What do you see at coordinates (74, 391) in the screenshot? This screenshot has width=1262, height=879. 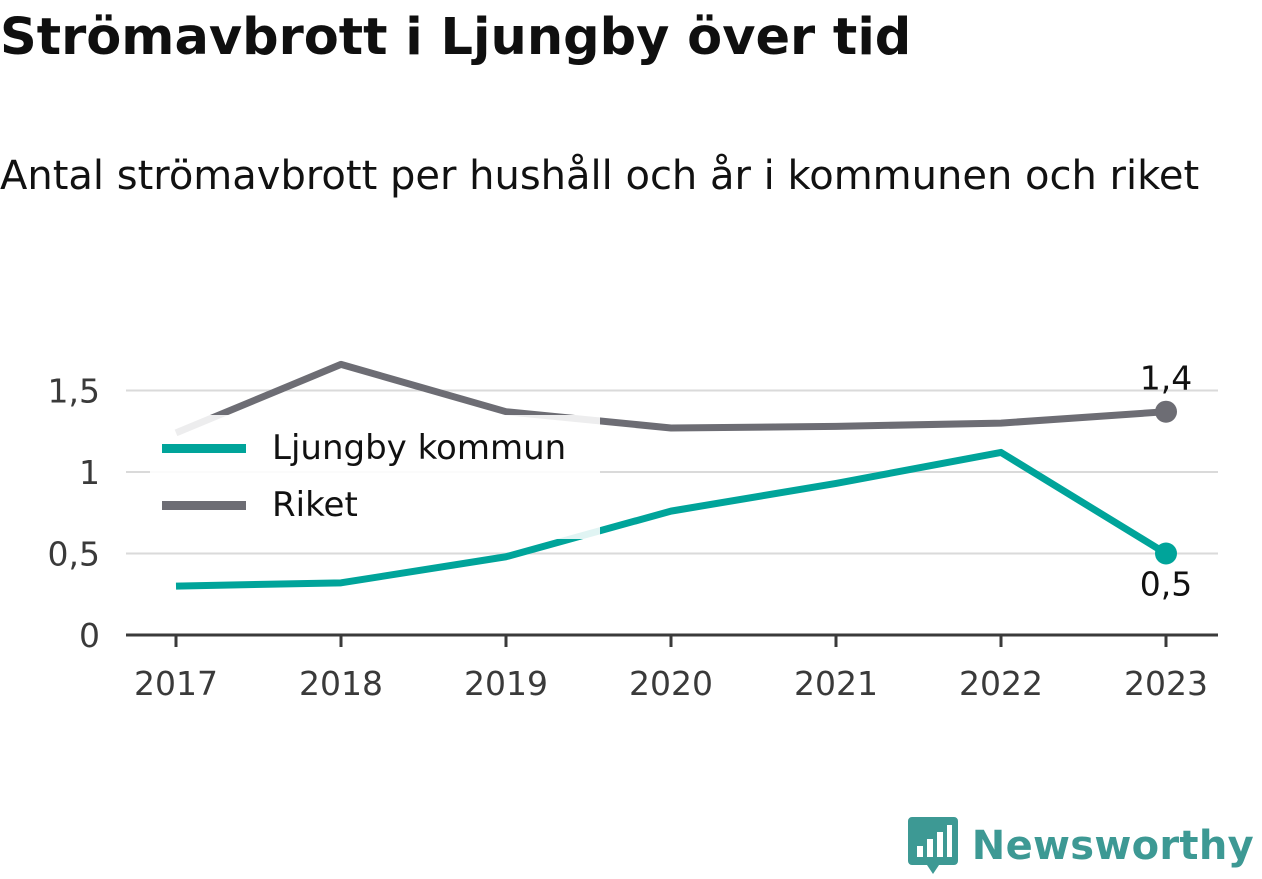 I see `y-tick-label: 1,5` at bounding box center [74, 391].